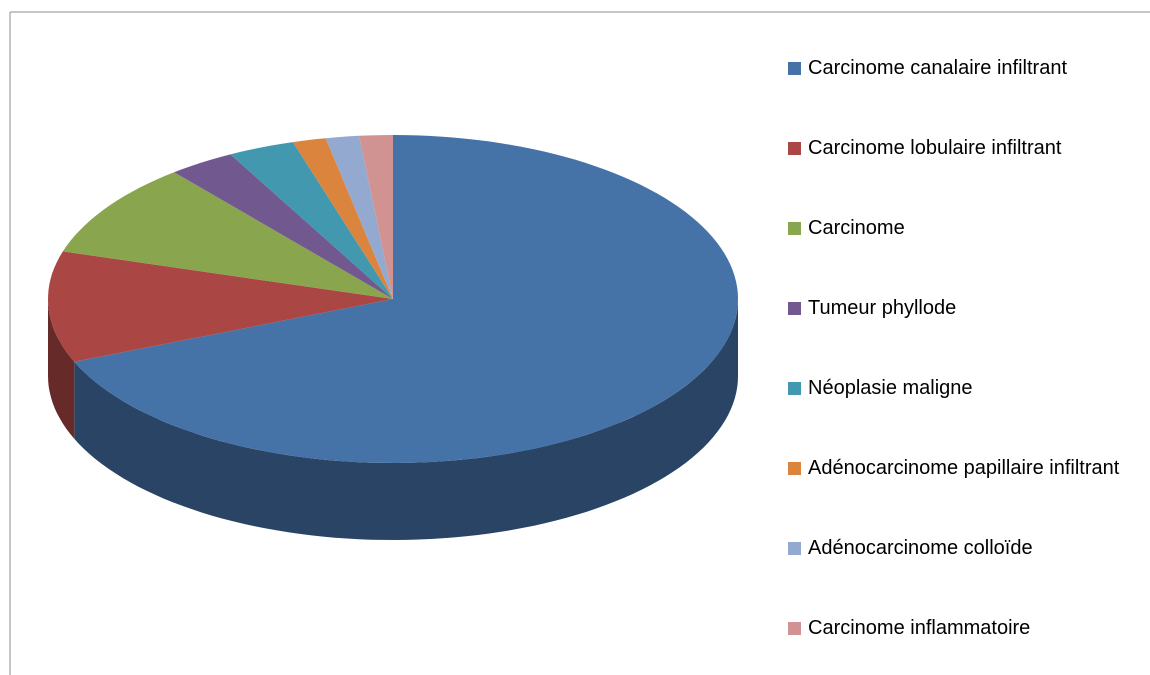  I want to click on legend-item: Carcinome canalaire infiltrant, so click(960, 68).